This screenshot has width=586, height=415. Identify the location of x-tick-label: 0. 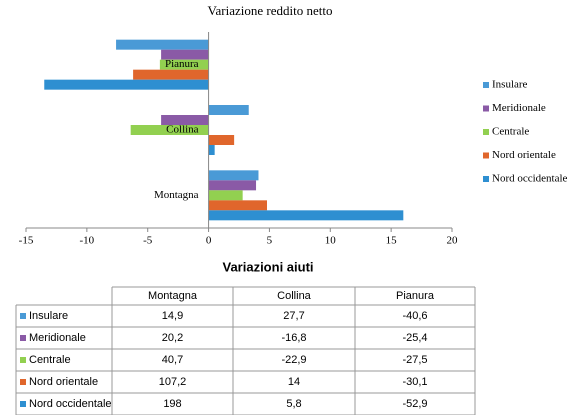
(209, 241).